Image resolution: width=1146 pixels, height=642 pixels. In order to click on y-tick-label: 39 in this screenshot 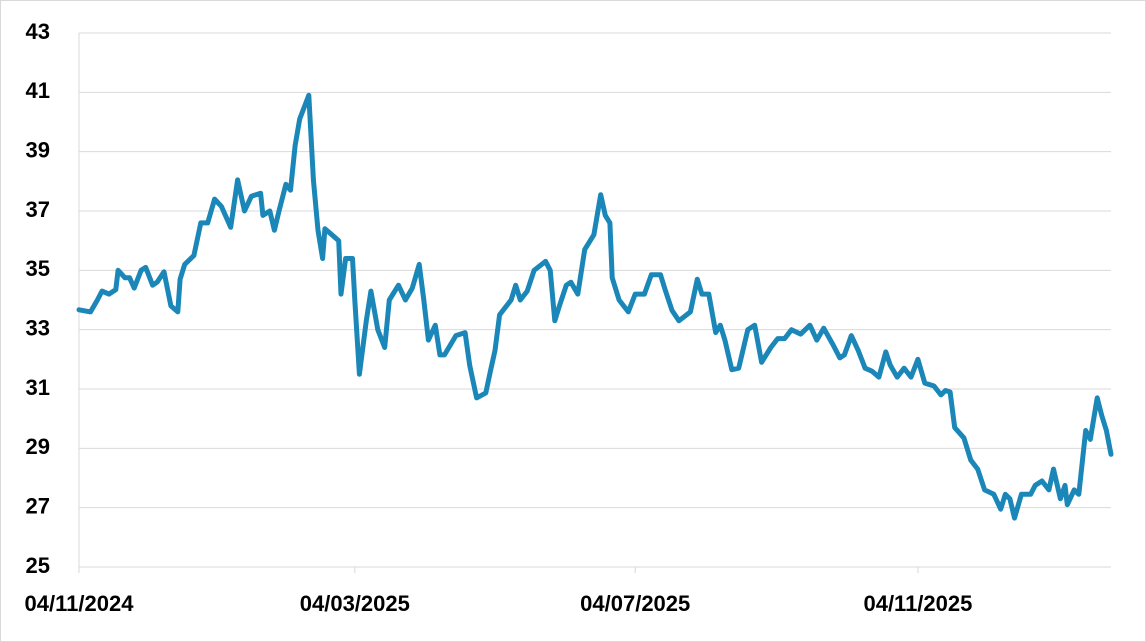, I will do `click(38, 149)`.